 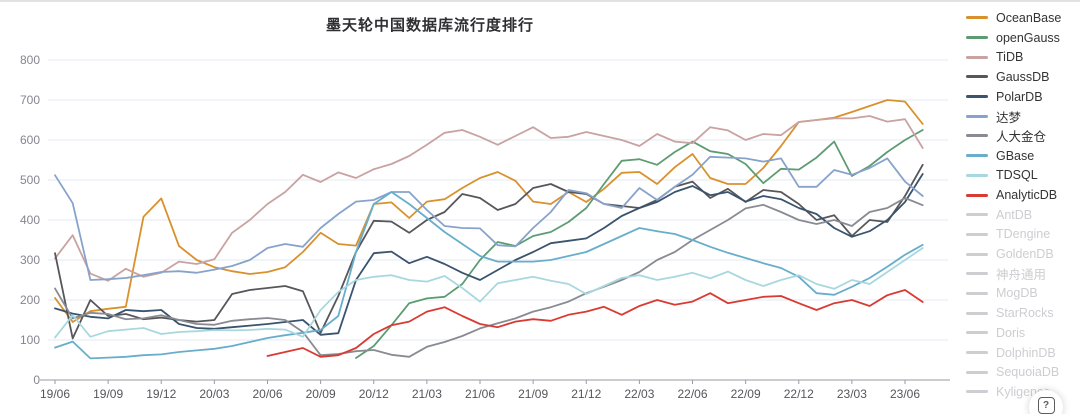 I want to click on legend-item-MogDB: MogDB, so click(x=1023, y=294).